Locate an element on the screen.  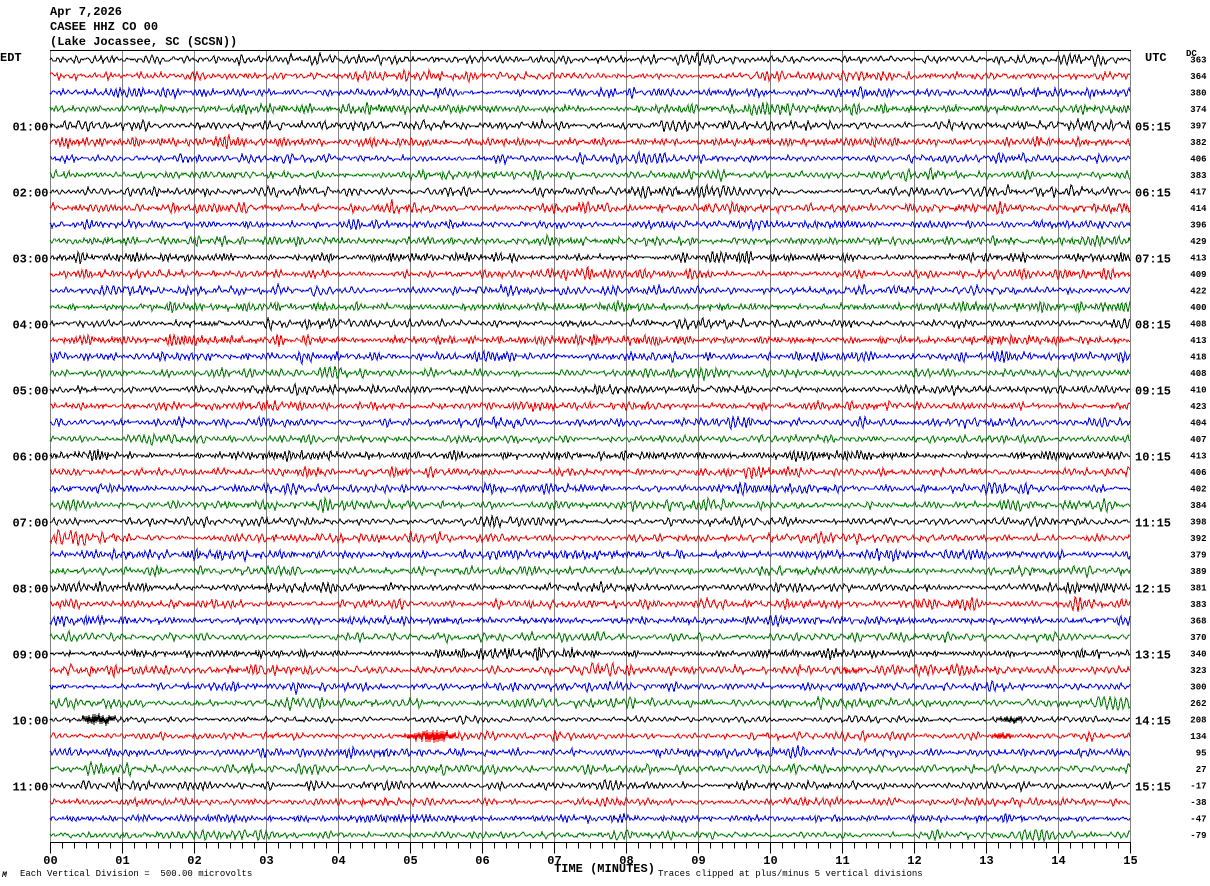
svg-text: 10 is located at coordinates (770, 861).